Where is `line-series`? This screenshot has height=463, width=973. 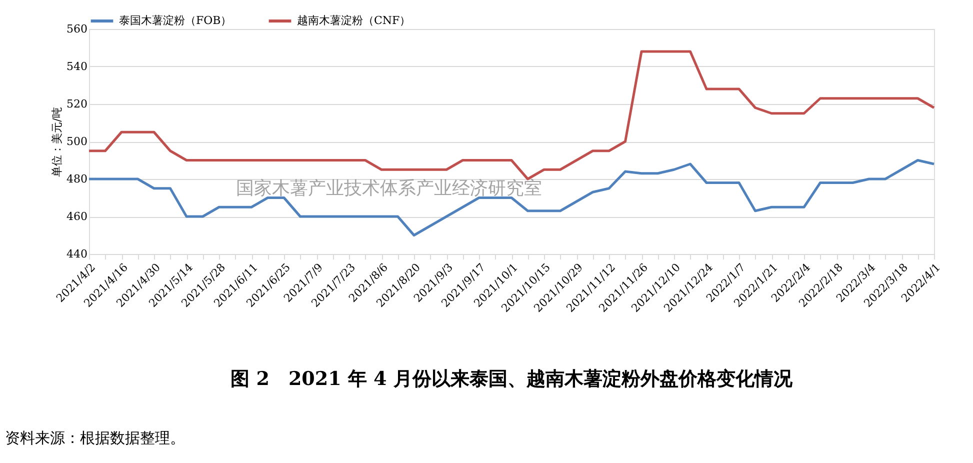 line-series is located at coordinates (512, 197).